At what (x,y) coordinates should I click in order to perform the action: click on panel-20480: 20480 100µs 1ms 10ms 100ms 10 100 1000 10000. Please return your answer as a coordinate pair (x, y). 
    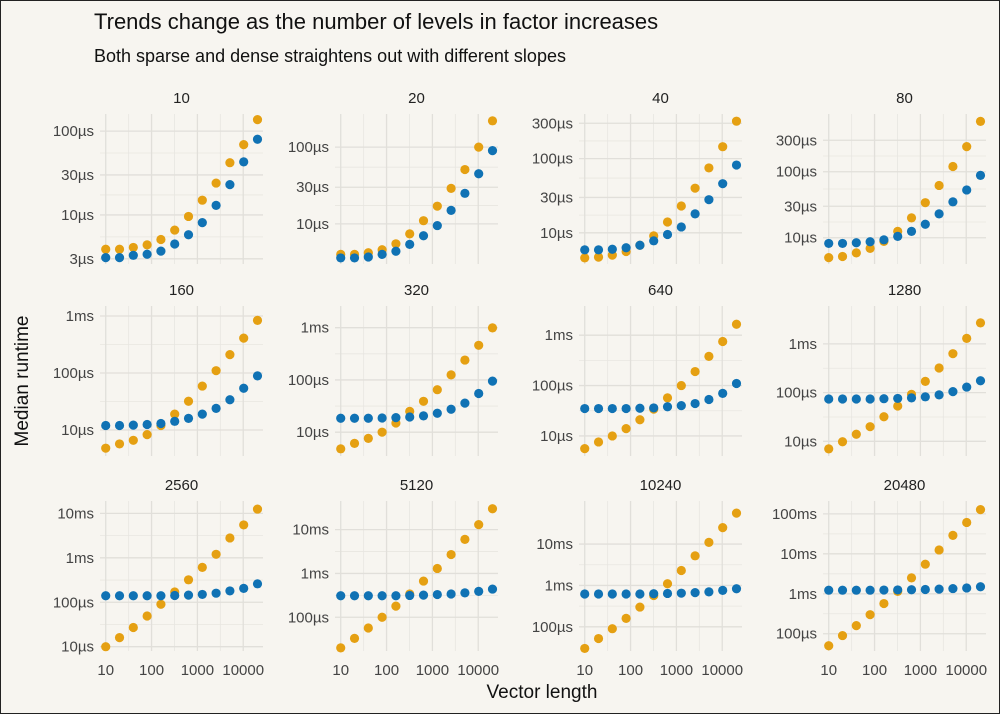
    Looking at the image, I should click on (879, 578).